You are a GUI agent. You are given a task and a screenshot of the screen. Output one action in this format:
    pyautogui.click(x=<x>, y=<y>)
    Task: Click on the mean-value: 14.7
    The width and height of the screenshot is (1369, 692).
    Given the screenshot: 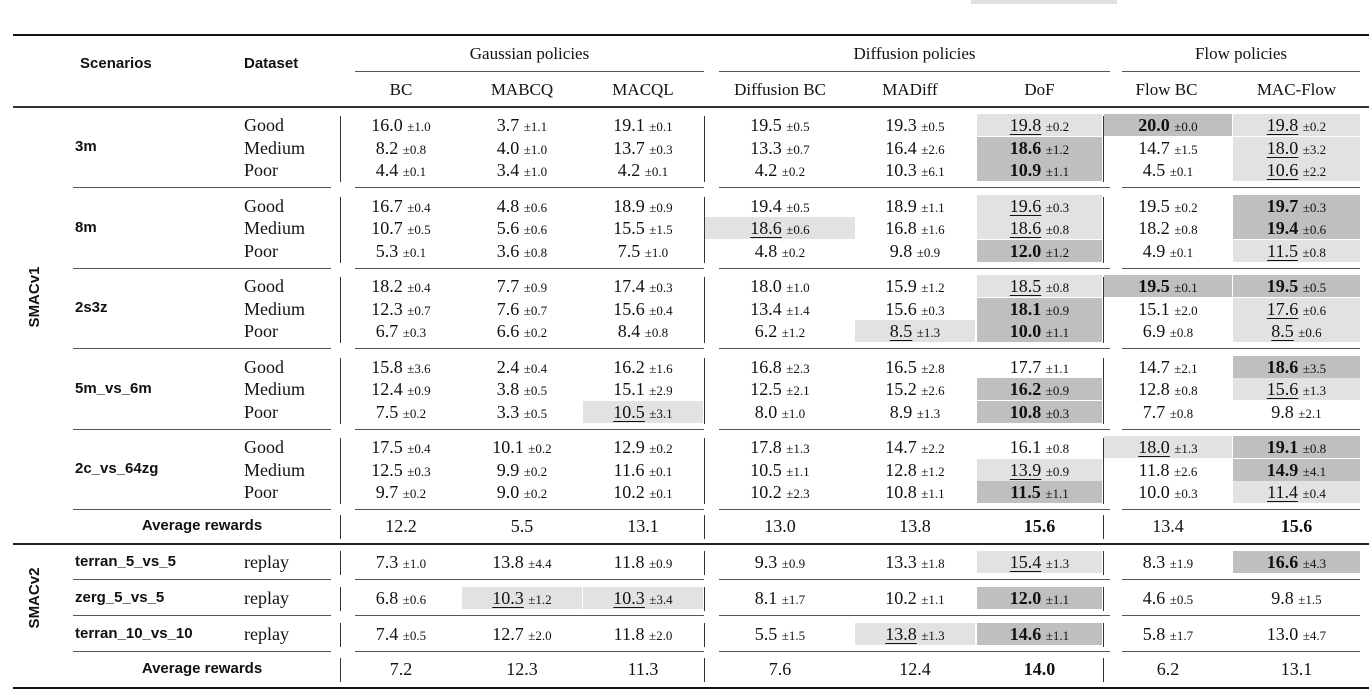 What is the action you would take?
    pyautogui.click(x=1154, y=366)
    